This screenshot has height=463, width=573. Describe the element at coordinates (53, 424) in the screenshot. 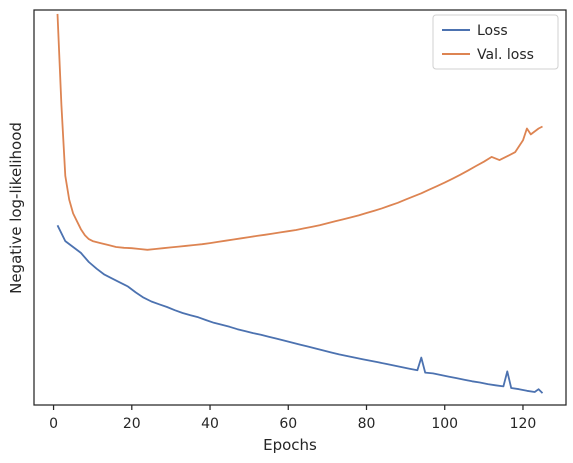

I see `x-tick-label: 0` at that location.